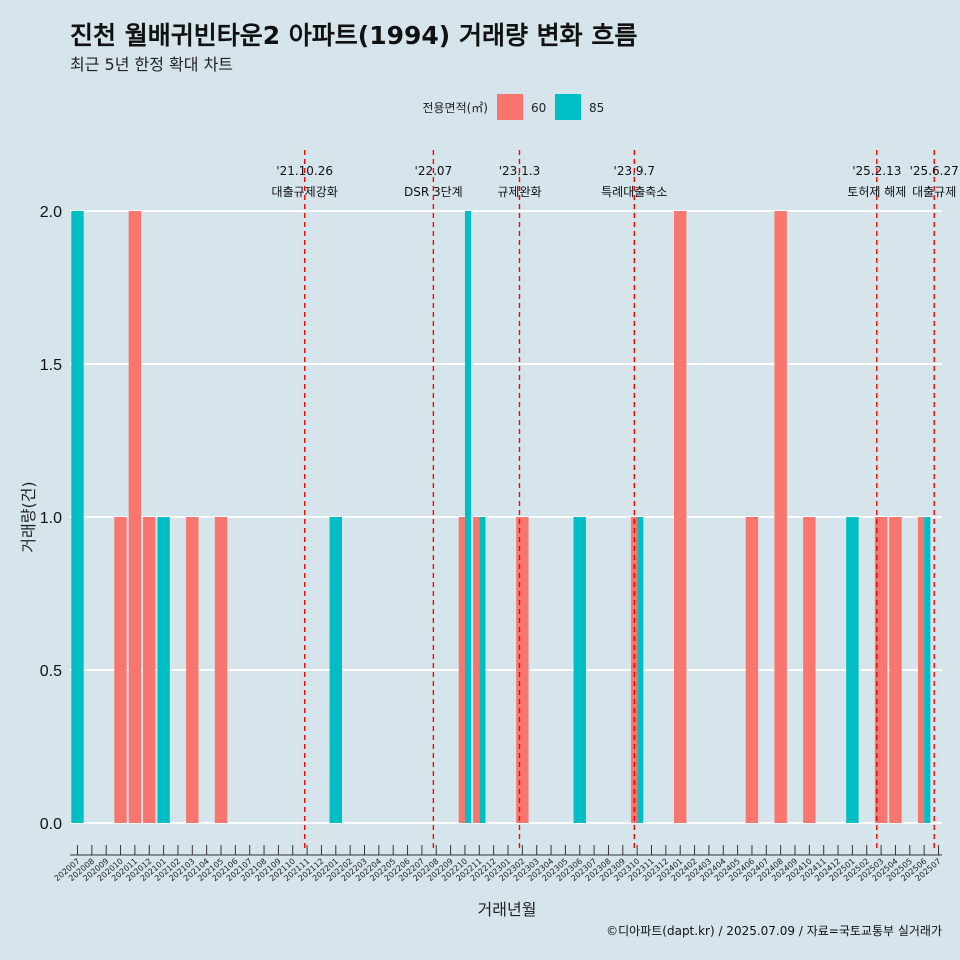 Image resolution: width=960 pixels, height=960 pixels. What do you see at coordinates (519, 171) in the screenshot?
I see `event-date: '23.1.3` at bounding box center [519, 171].